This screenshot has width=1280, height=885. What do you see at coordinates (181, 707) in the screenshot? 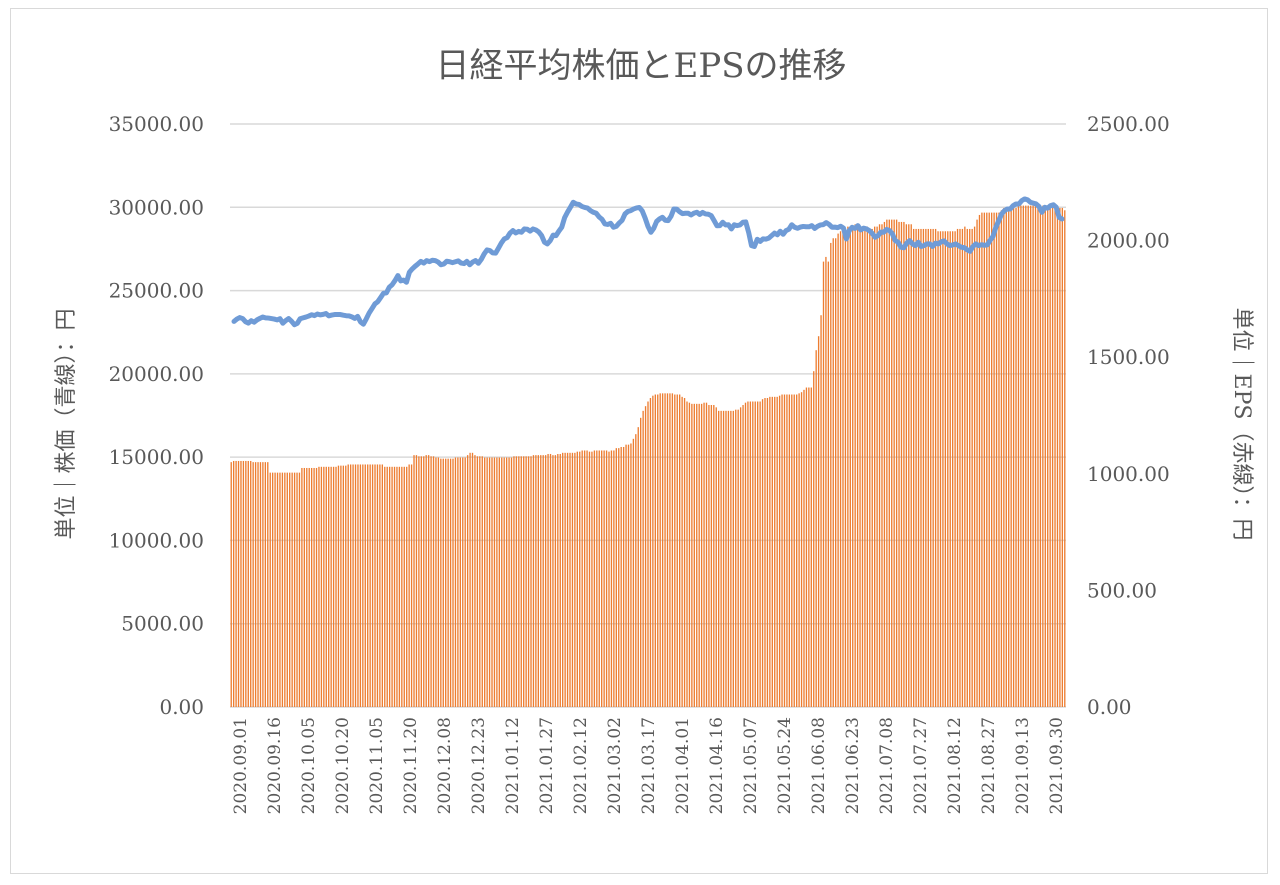
I see `left-tick-label: 0.00` at bounding box center [181, 707].